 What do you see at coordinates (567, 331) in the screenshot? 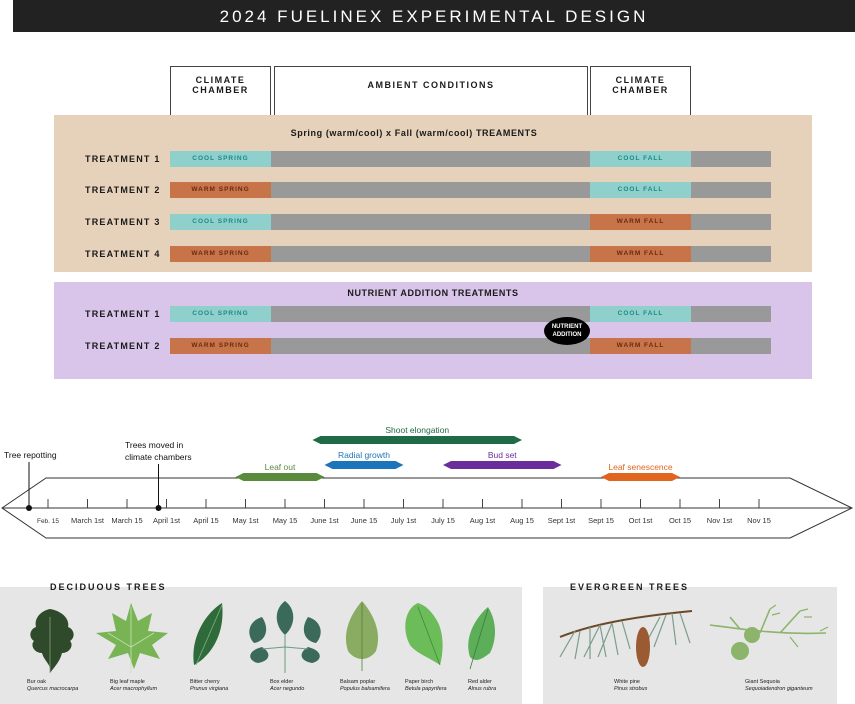
I see `nutrient-addition-marker: NUTRIENT ADDITION` at bounding box center [567, 331].